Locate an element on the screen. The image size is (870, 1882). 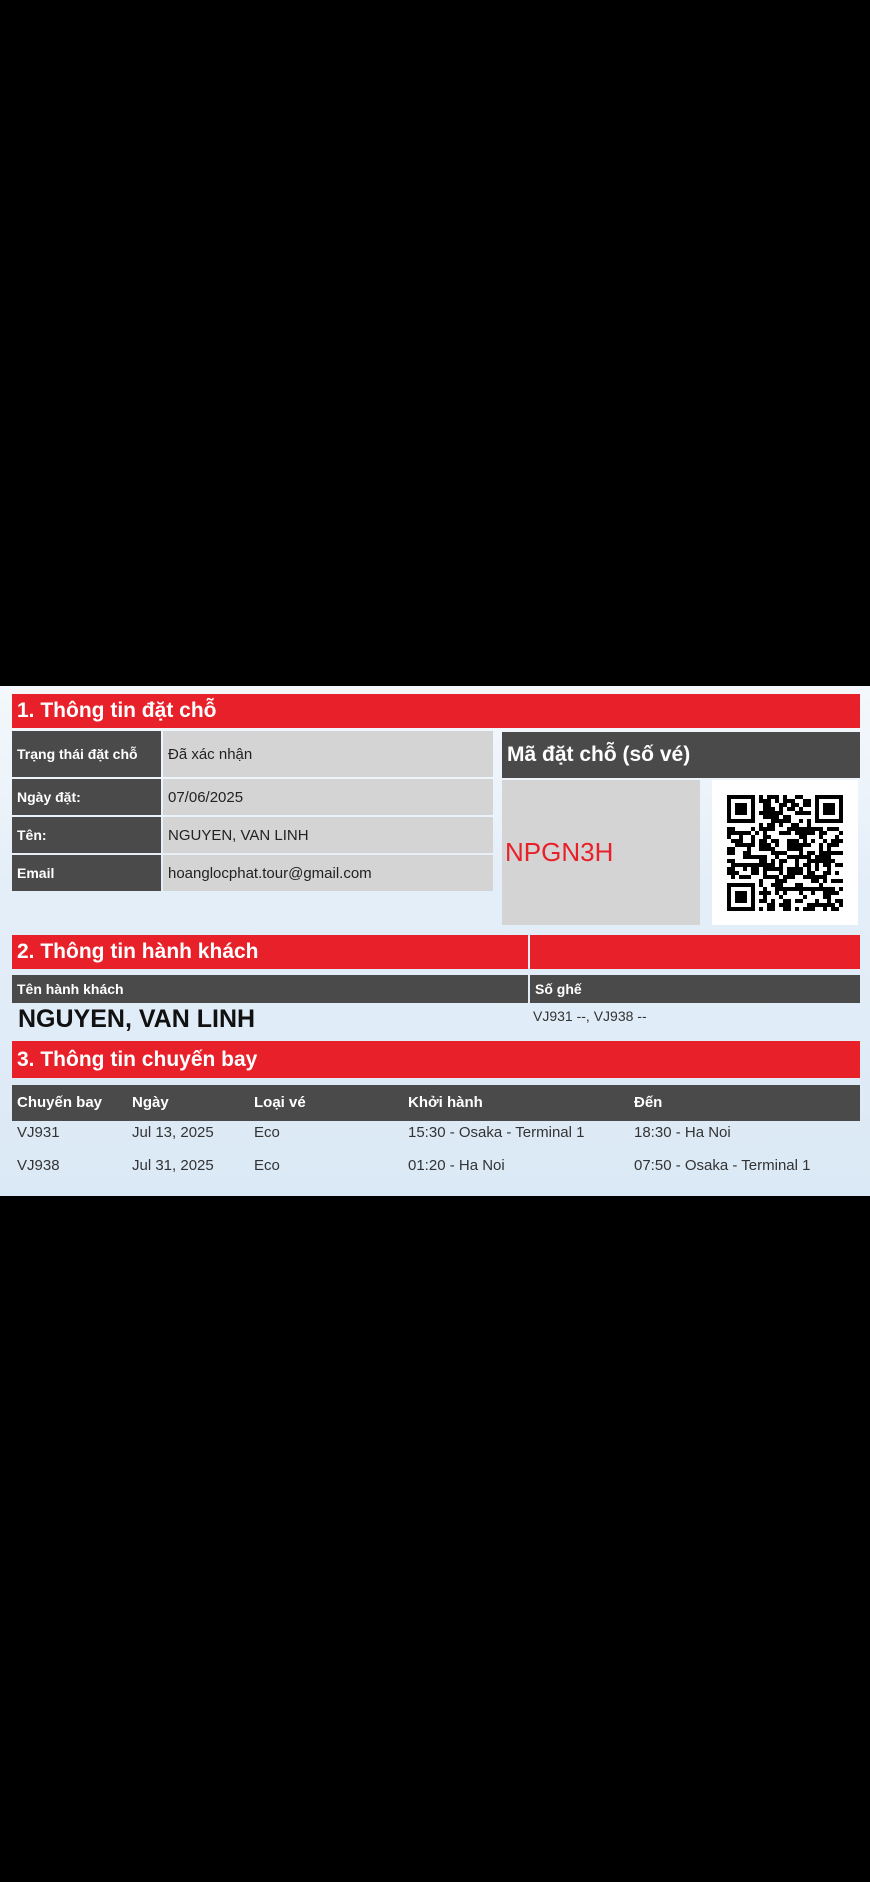
label-email: Email is located at coordinates (86, 873).